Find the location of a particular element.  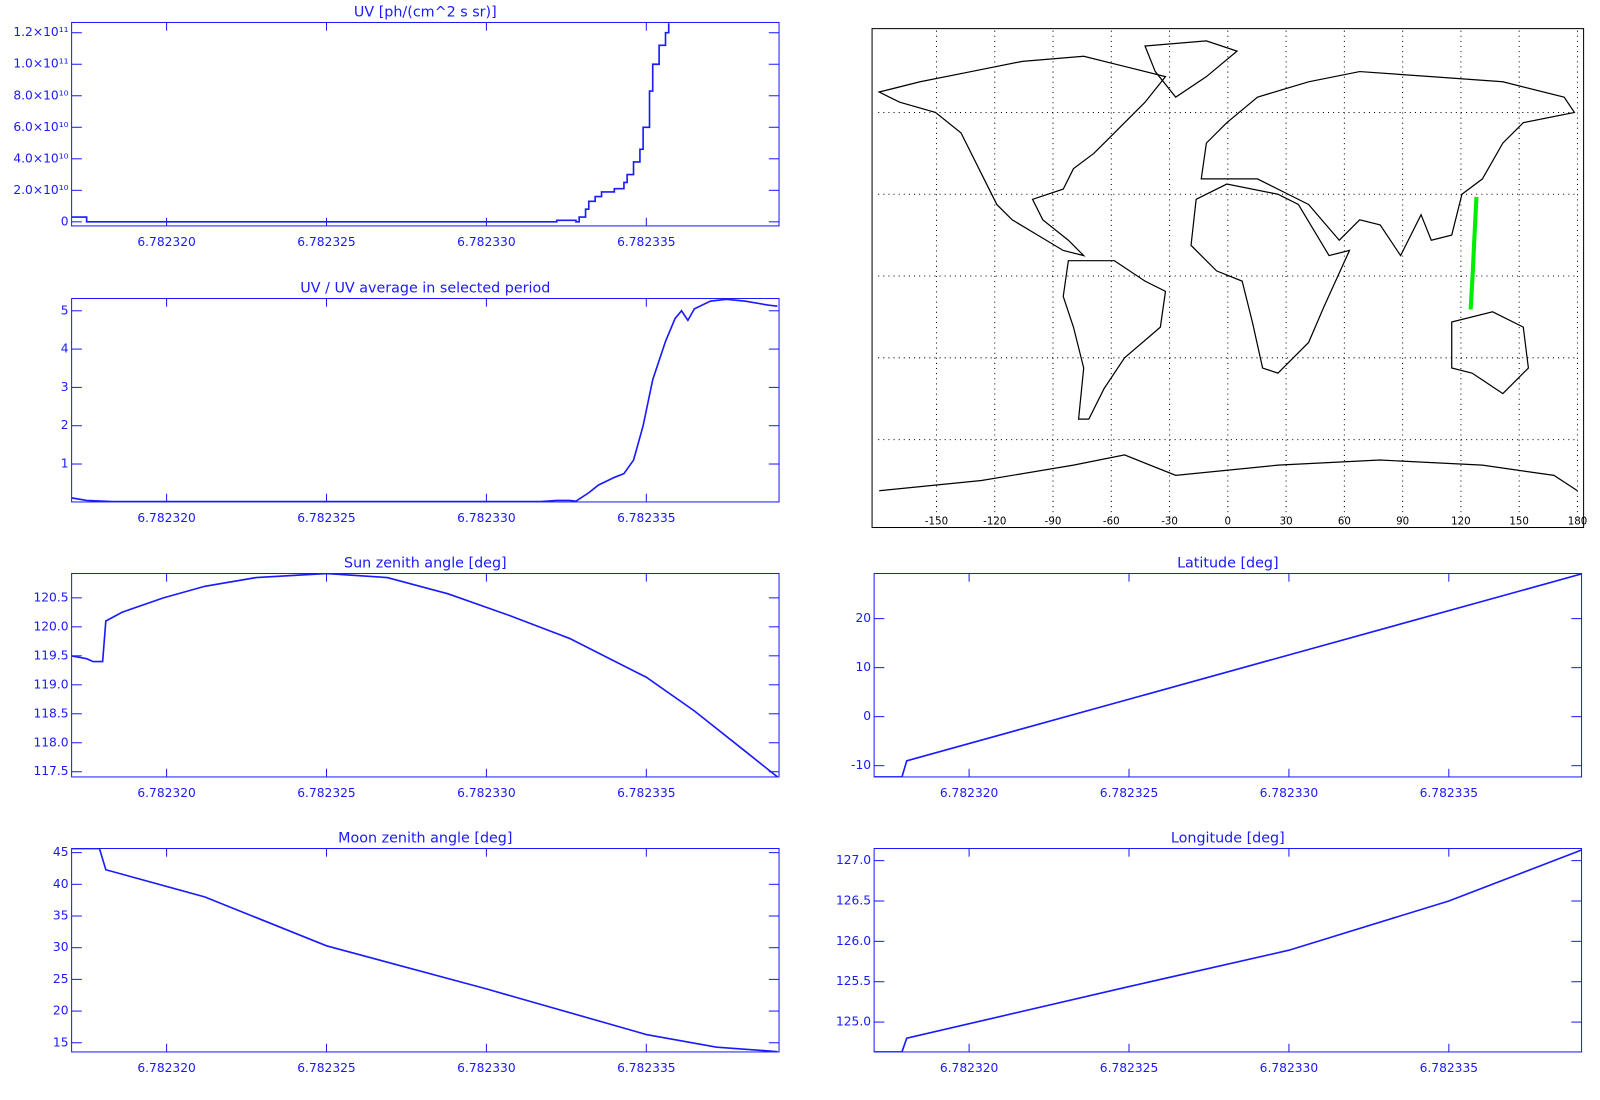

y-tick-label: 125.5 is located at coordinates (853, 981).